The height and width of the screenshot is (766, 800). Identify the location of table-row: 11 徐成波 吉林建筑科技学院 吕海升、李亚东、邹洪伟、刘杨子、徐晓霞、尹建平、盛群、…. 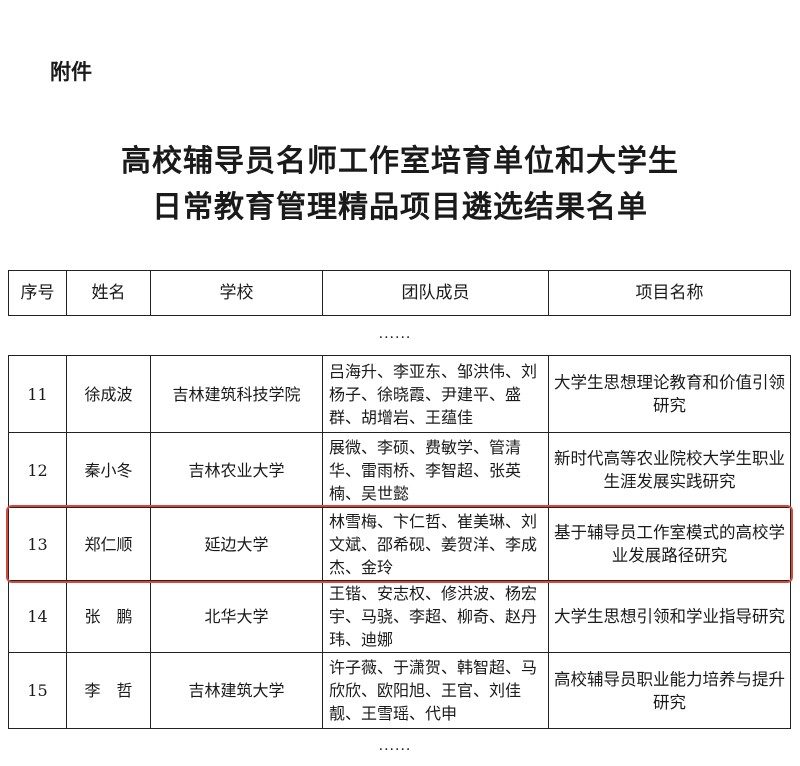
(399, 394).